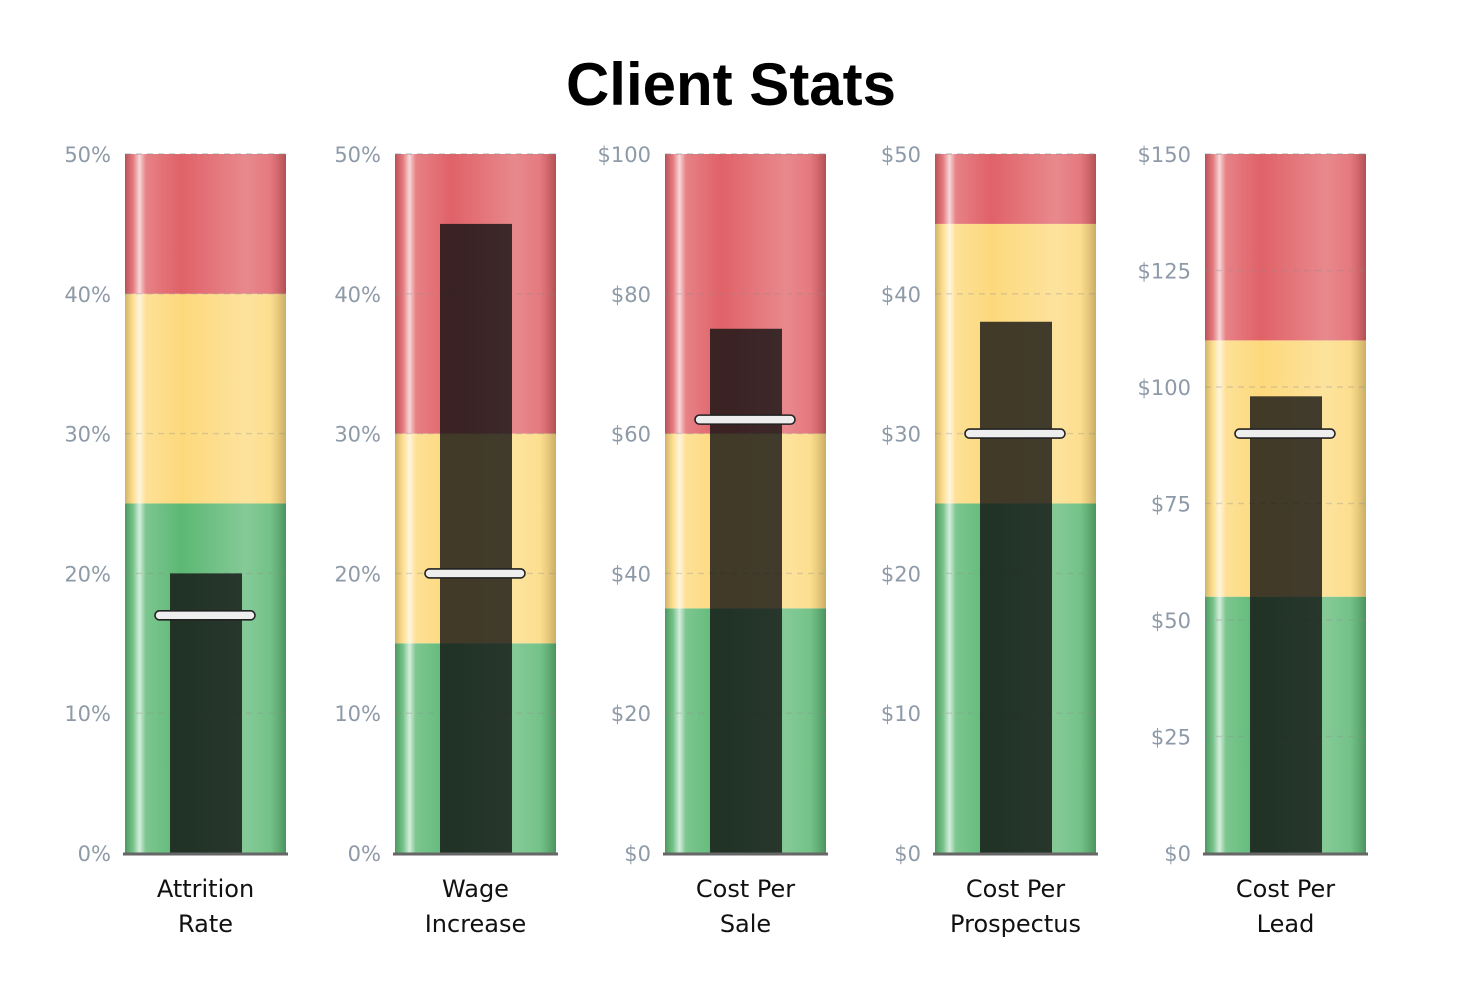 The width and height of the screenshot is (1474, 986). I want to click on tick-label: $10, so click(901, 714).